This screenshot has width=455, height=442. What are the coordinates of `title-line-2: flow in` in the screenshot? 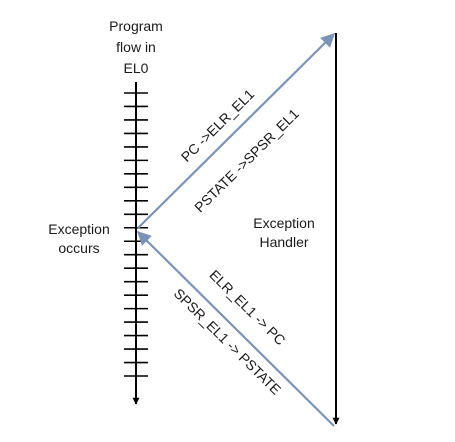 It's located at (136, 47).